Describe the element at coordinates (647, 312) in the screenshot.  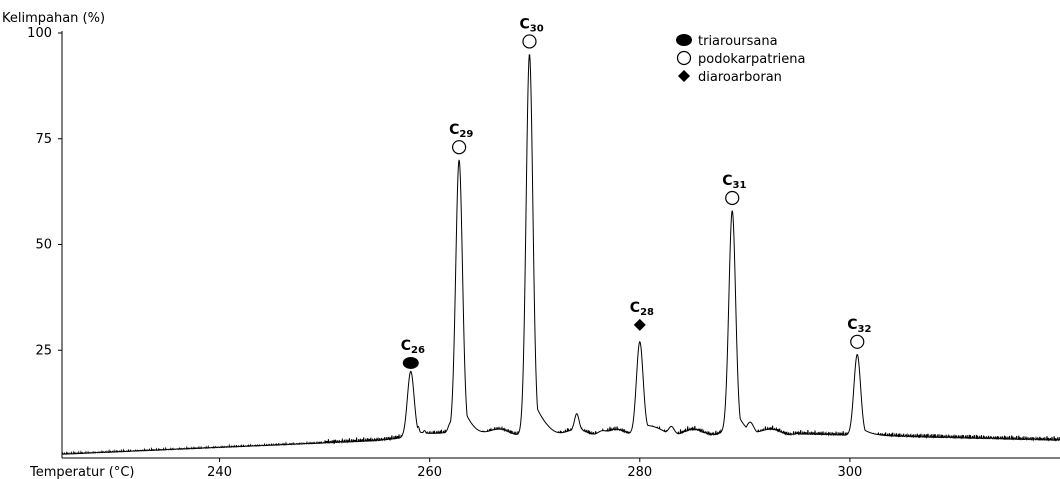
I see `peak-label-subscript: 28` at that location.